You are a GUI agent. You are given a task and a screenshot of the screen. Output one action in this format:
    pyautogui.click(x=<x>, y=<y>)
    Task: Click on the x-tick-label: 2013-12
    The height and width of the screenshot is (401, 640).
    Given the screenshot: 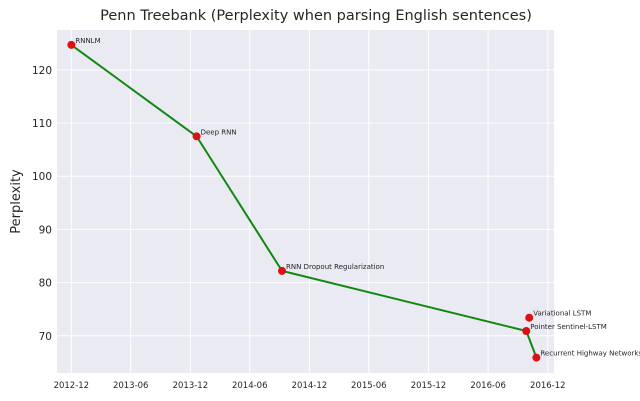 What is the action you would take?
    pyautogui.click(x=191, y=386)
    